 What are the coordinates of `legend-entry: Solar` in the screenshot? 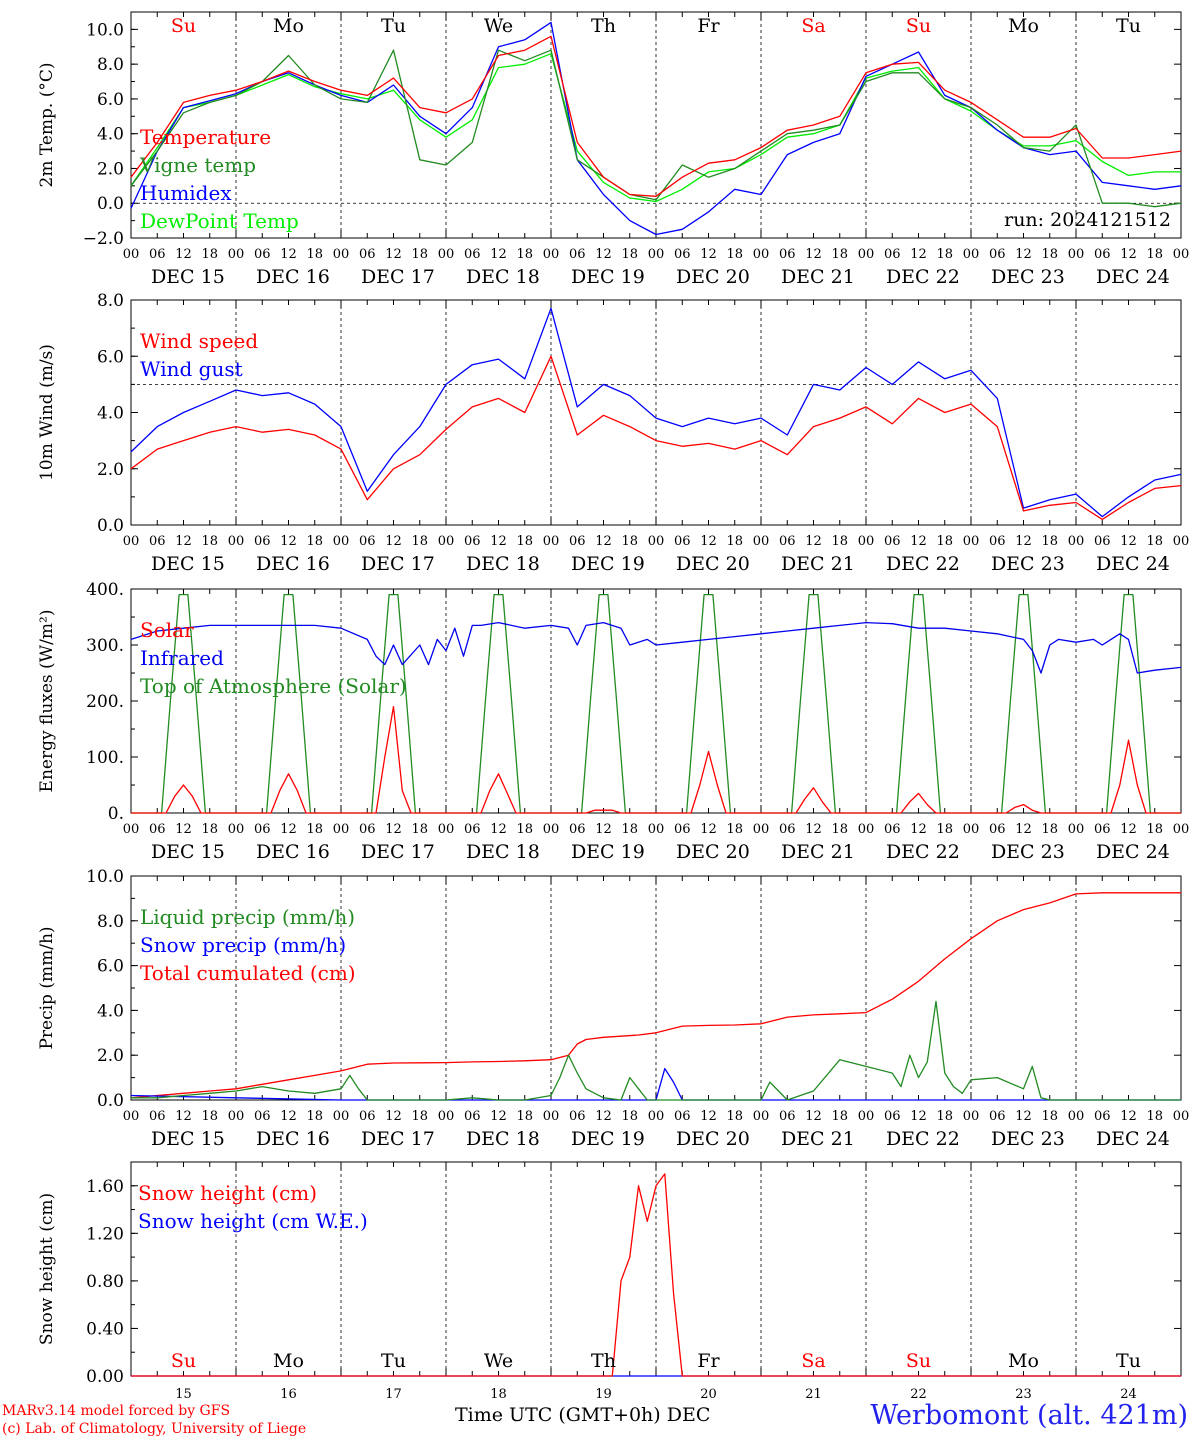 It's located at (167, 630).